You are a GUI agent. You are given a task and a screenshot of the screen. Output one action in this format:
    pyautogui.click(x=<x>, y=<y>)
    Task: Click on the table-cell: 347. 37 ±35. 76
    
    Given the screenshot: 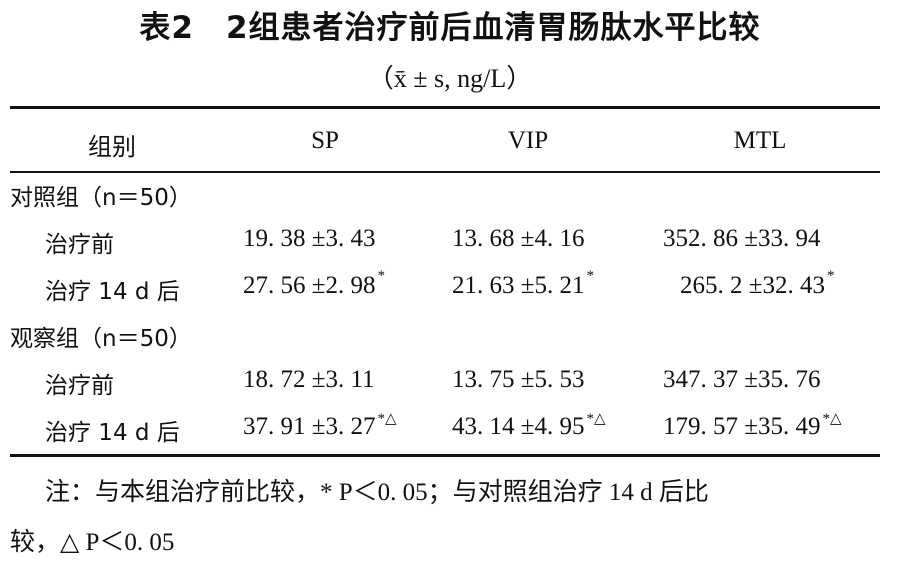 What is the action you would take?
    pyautogui.click(x=741, y=380)
    